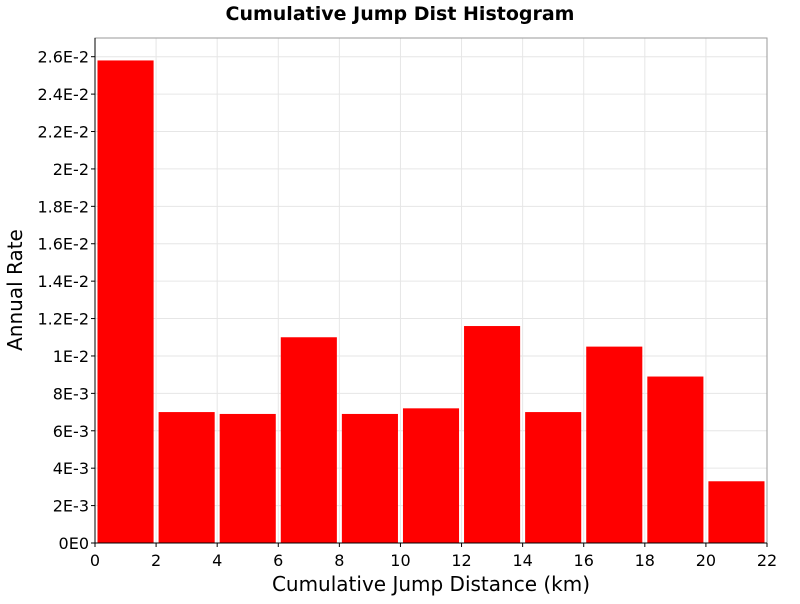 This screenshot has height=604, width=800. What do you see at coordinates (63, 281) in the screenshot?
I see `y-tick-label-7: 1.4E-2` at bounding box center [63, 281].